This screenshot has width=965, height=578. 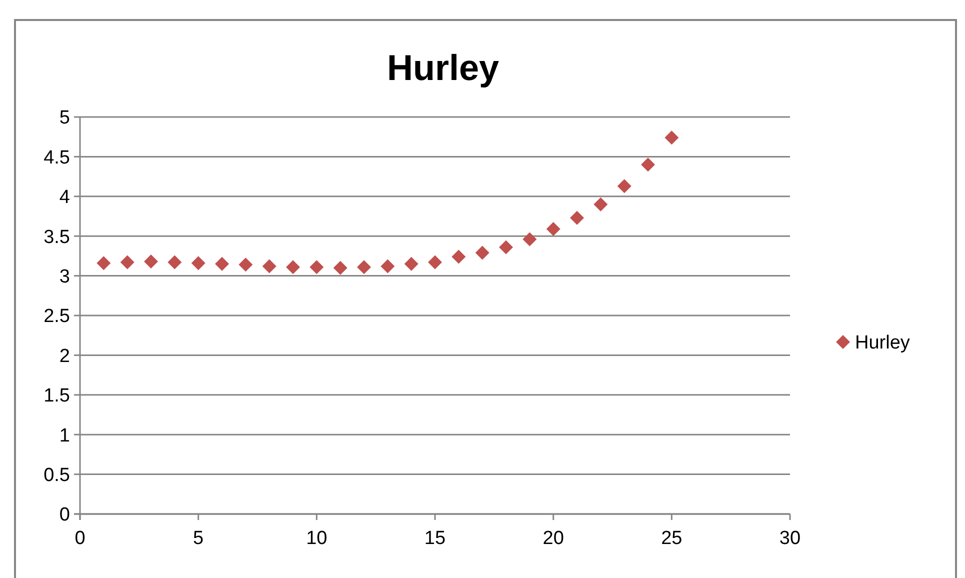 What do you see at coordinates (671, 538) in the screenshot?
I see `x-tick-label: 25` at bounding box center [671, 538].